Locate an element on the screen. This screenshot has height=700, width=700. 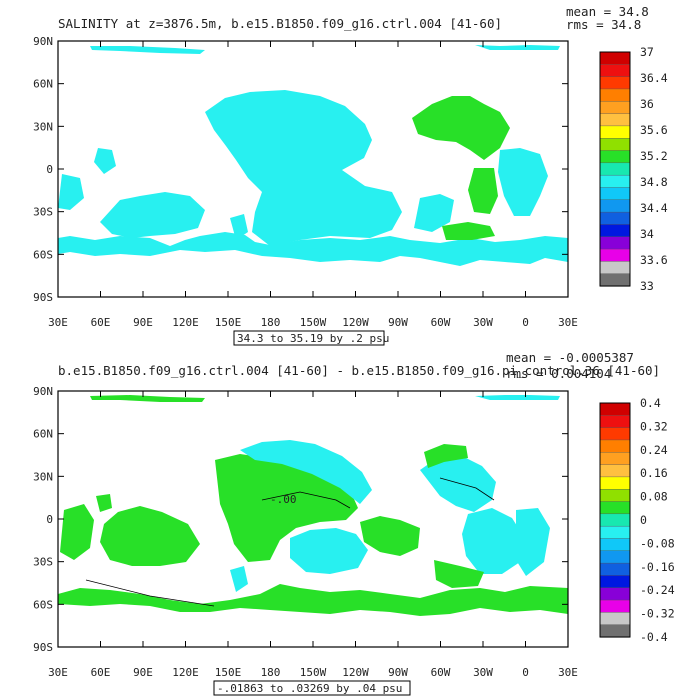
colorbar: 37 36.4 36 35.6 35.2 34.8 34.4 34 33.6 33 is located at coordinates (633, 169).